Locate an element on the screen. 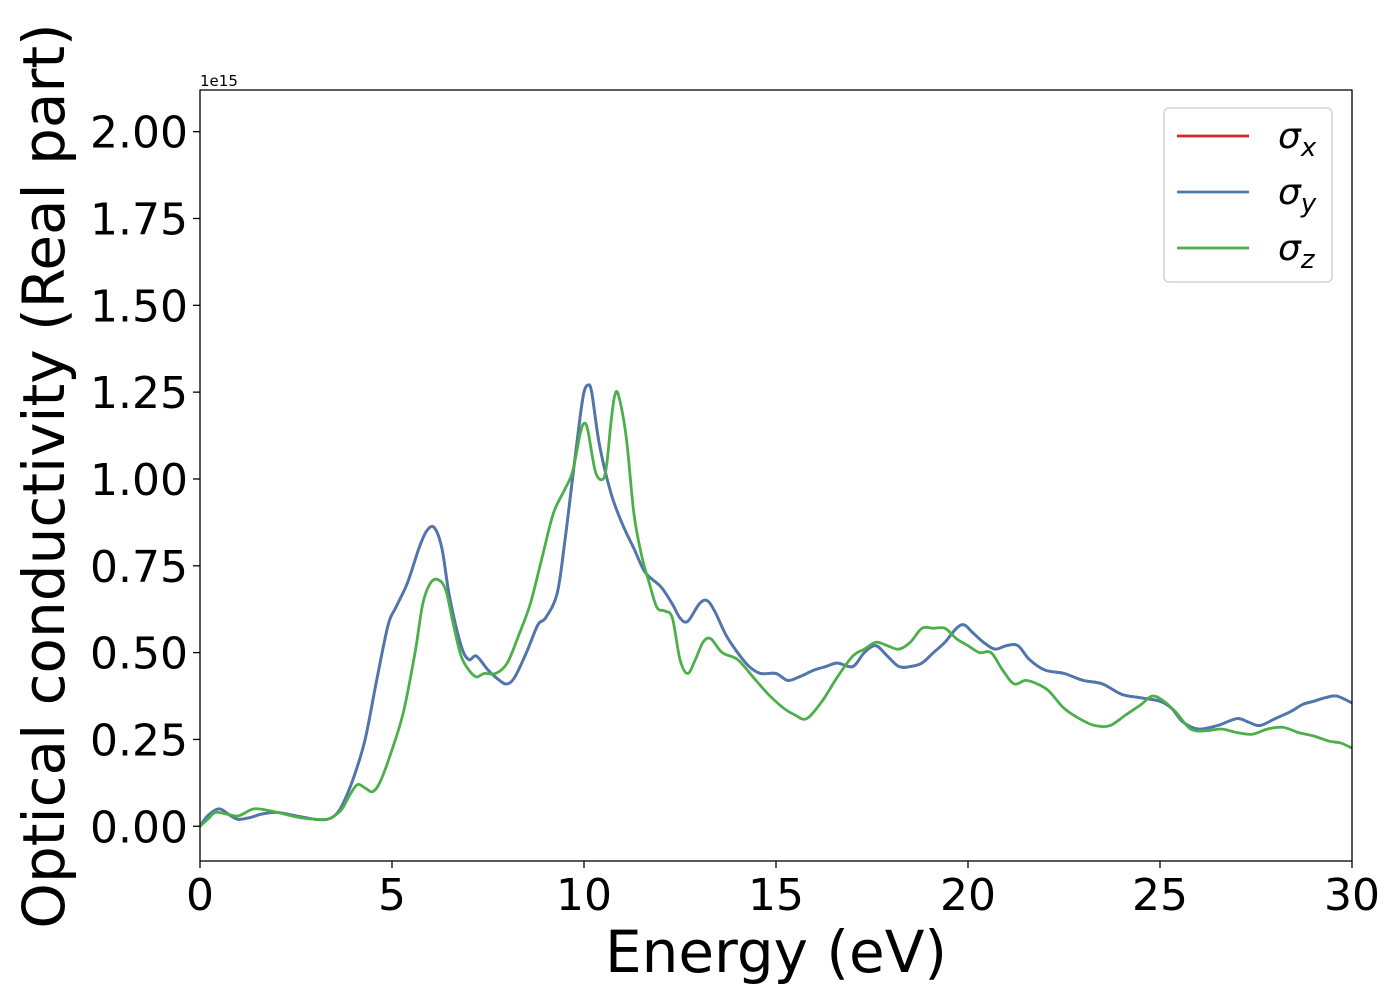 Image resolution: width=1400 pixels, height=1004 pixels. x-tick-label: 5 is located at coordinates (392, 895).